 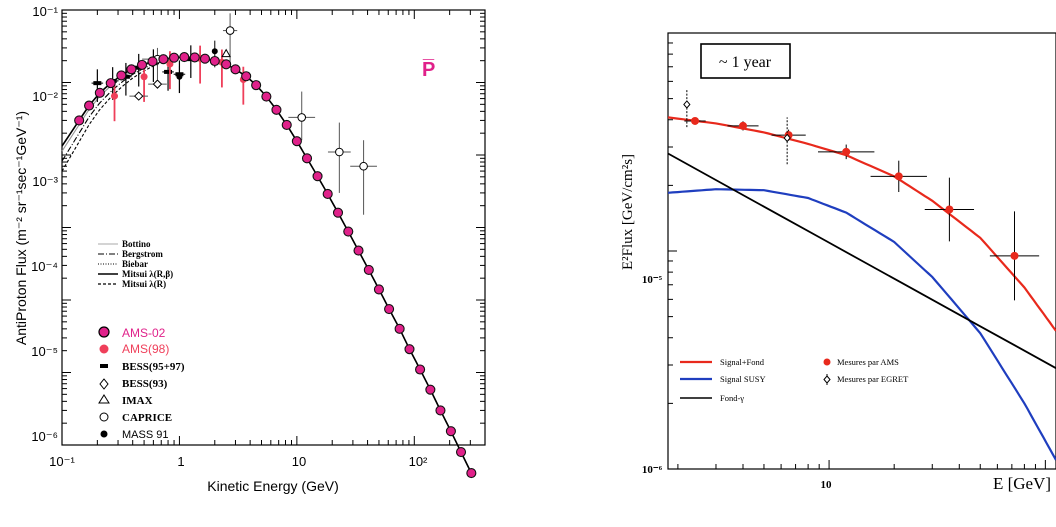 I want to click on legend-marker-egret, so click(x=827, y=379).